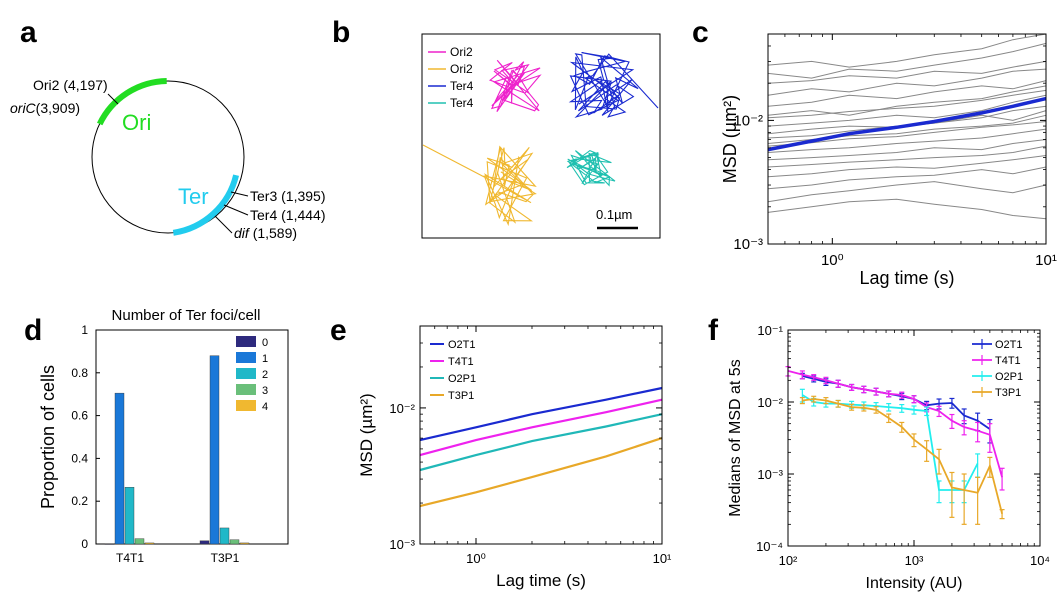 The height and width of the screenshot is (605, 1062). Describe the element at coordinates (70, 85) in the screenshot. I see `locus-label-ori2: Ori2 (4,197)` at that location.